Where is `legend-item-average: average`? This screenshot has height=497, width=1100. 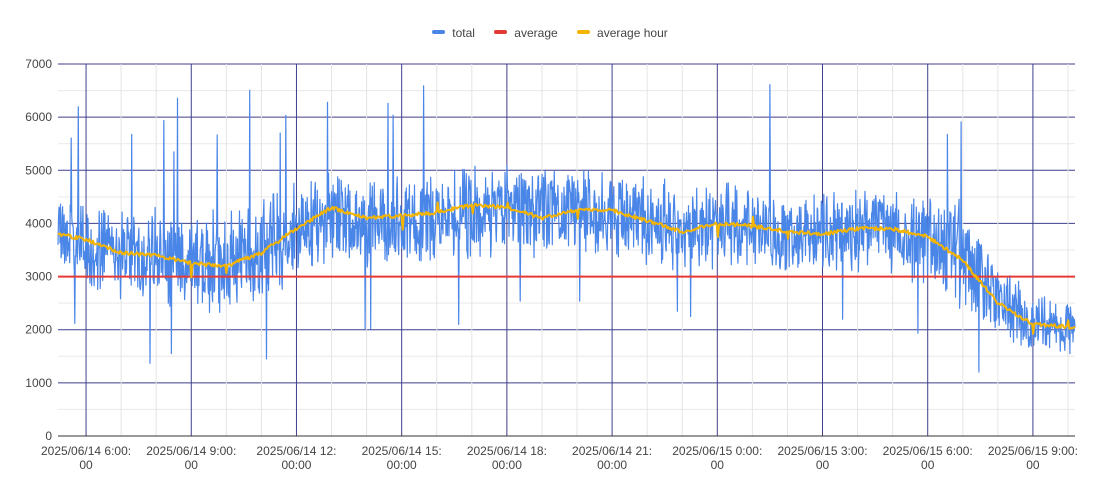
legend-item-average: average is located at coordinates (526, 32).